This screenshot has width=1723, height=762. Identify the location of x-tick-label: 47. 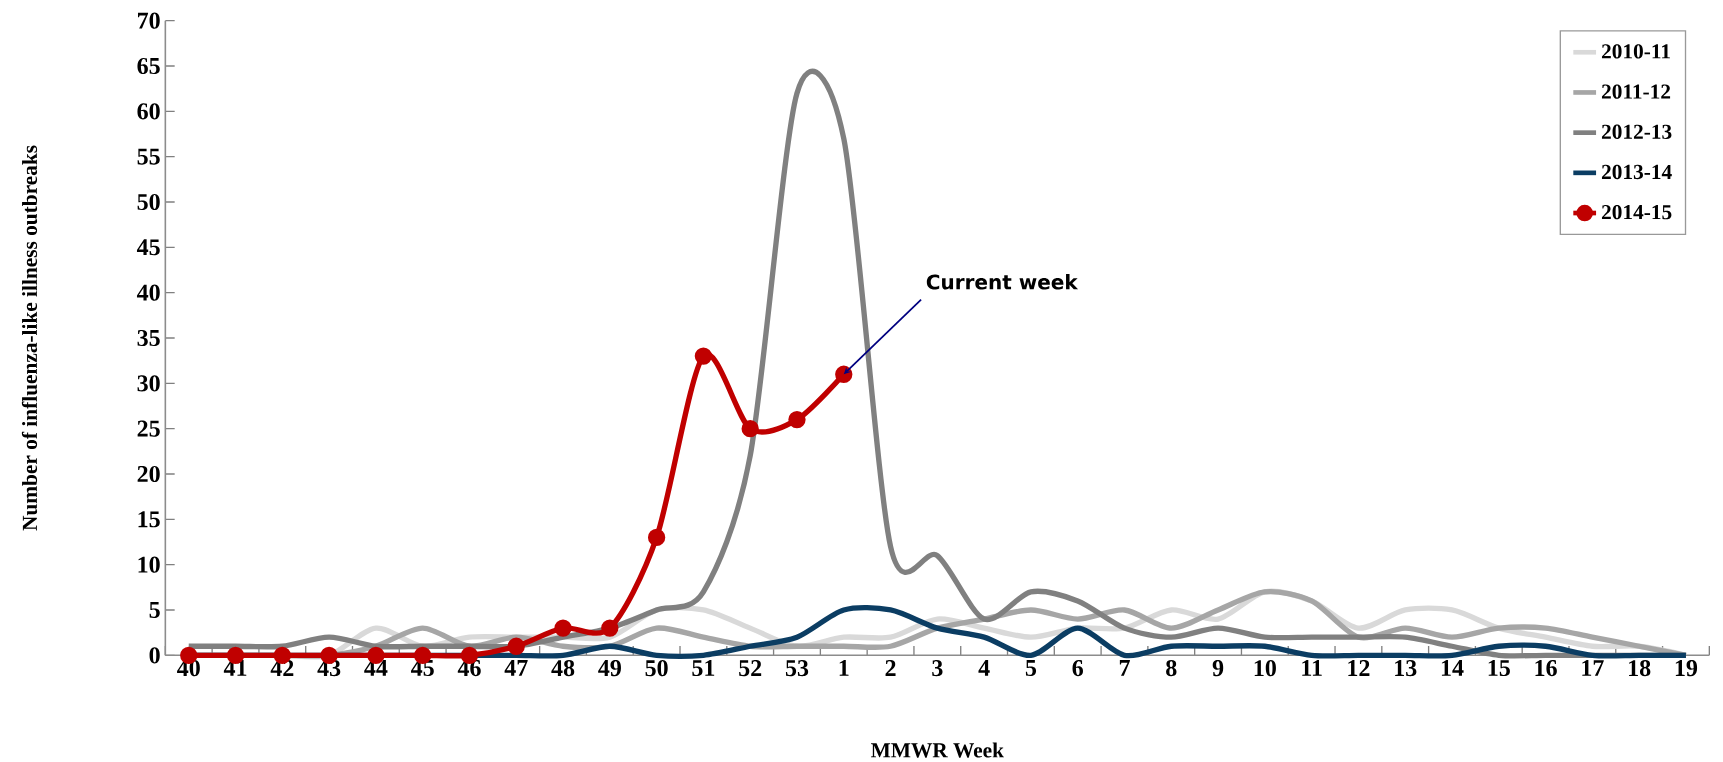
(516, 668).